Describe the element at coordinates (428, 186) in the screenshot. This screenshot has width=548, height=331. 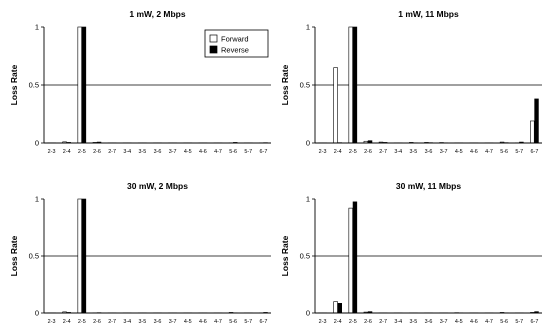
I see `chart-title: 30 mW, 11 Mbps` at that location.